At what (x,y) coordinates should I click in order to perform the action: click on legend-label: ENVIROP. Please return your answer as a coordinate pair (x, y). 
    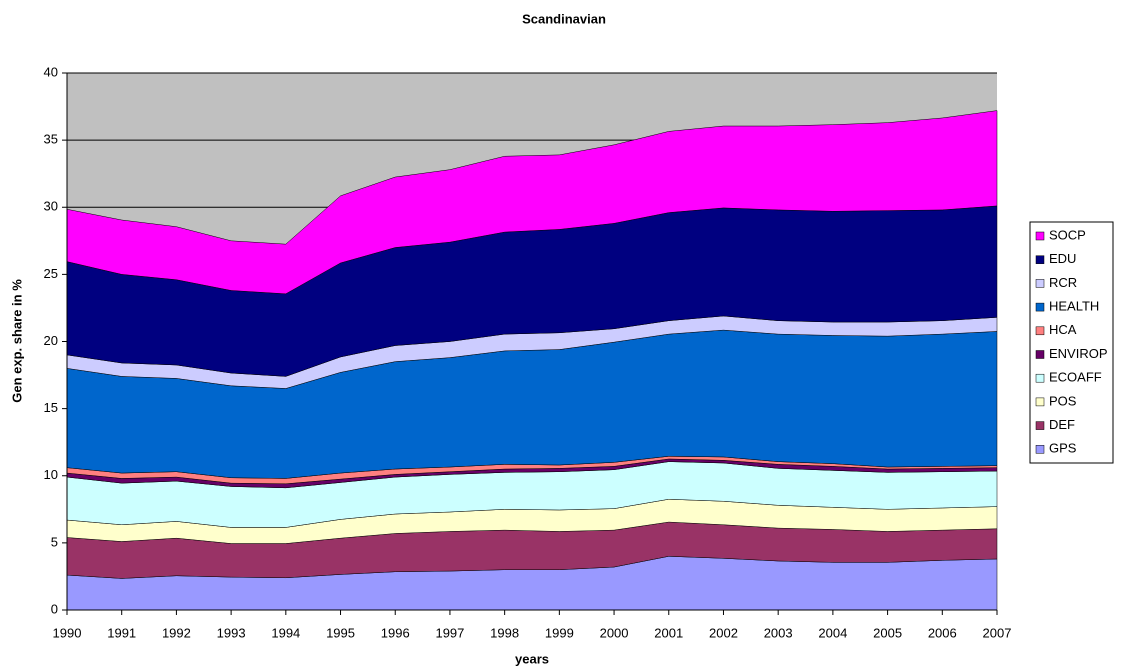
    Looking at the image, I should click on (1078, 353).